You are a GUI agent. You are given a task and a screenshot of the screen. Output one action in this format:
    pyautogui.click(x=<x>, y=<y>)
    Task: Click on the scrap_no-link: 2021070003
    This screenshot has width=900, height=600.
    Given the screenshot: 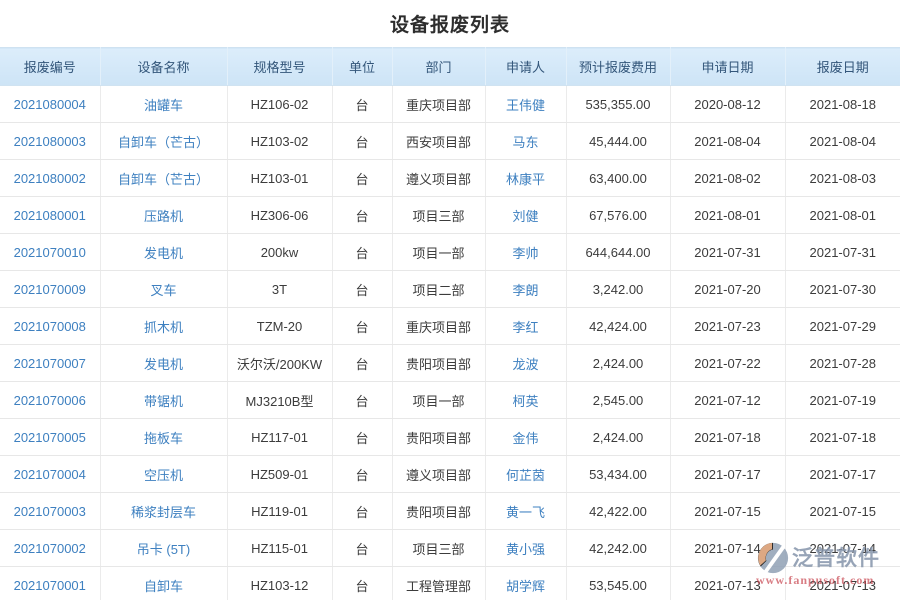 What is the action you would take?
    pyautogui.click(x=49, y=511)
    